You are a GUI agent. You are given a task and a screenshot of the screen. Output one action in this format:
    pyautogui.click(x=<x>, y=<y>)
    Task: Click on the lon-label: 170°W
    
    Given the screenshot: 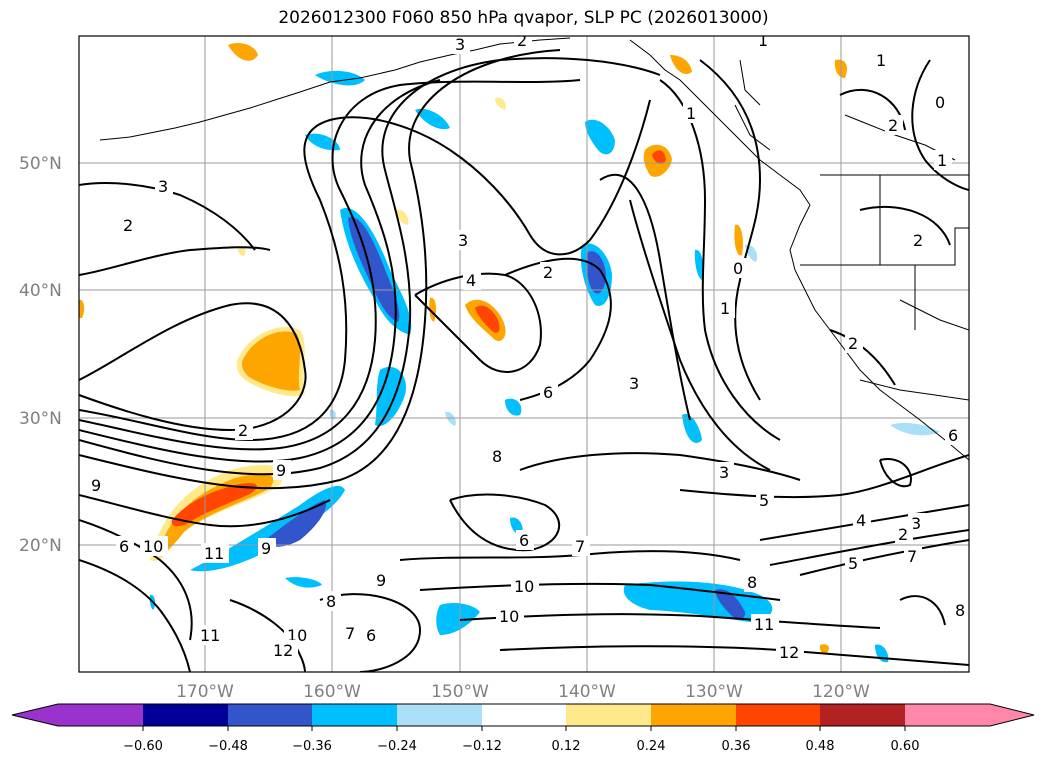 What is the action you would take?
    pyautogui.click(x=205, y=692)
    